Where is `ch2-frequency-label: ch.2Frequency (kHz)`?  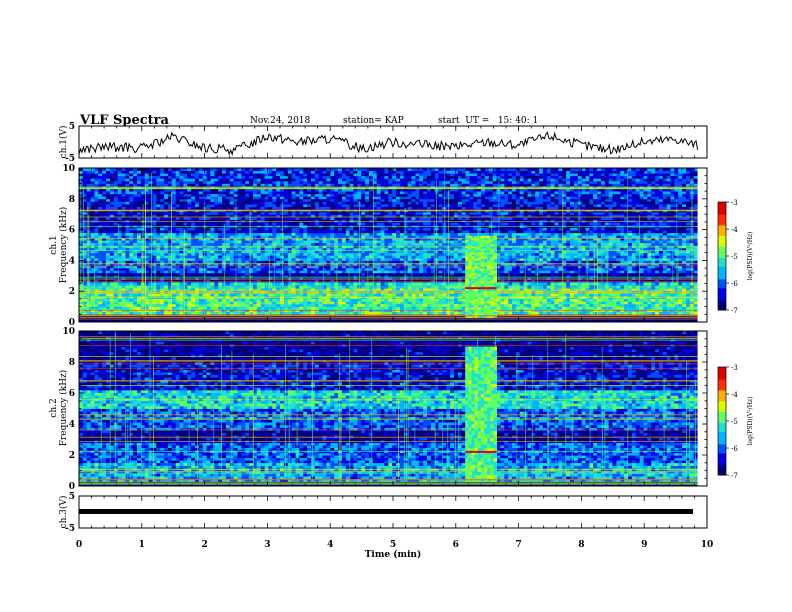 ch2-frequency-label: ch.2Frequency (kHz) is located at coordinates (59, 408).